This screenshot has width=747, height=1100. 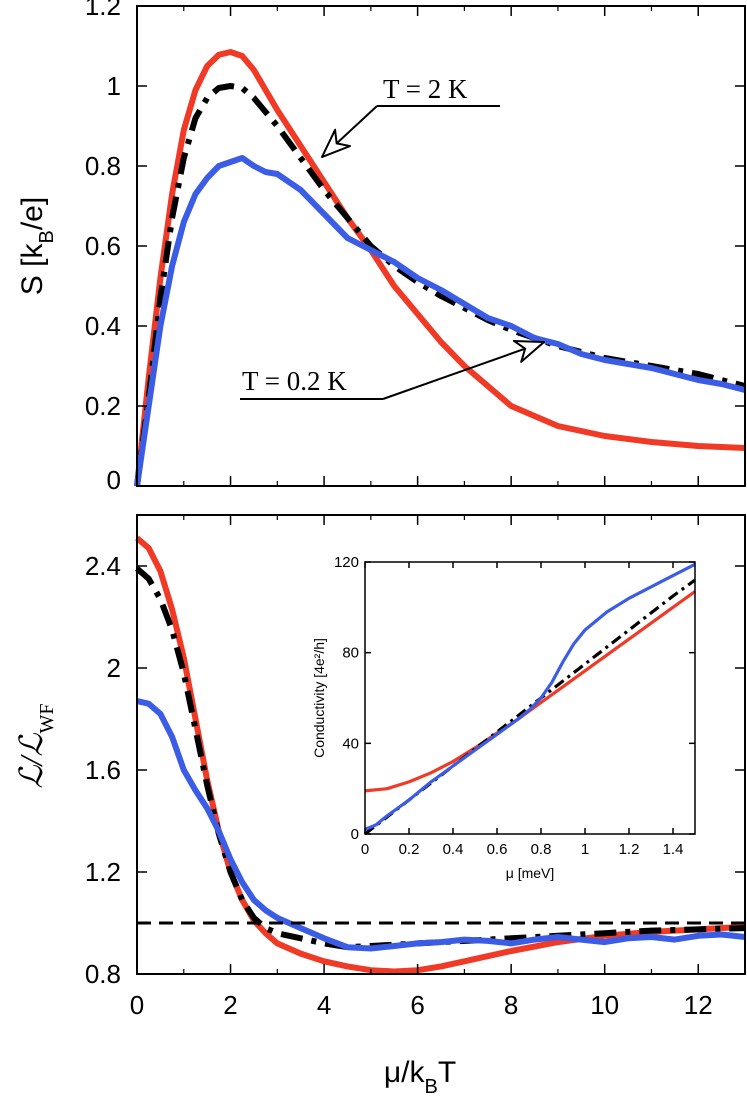 I want to click on inset-series-blue, so click(x=530, y=696).